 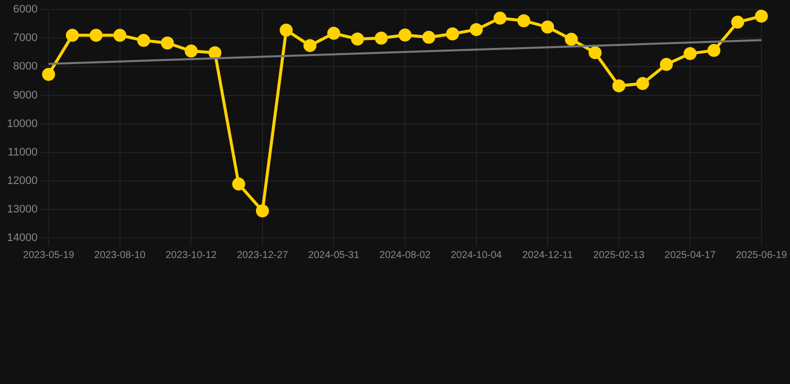 I want to click on y-tick-label: 14000, so click(x=22, y=238).